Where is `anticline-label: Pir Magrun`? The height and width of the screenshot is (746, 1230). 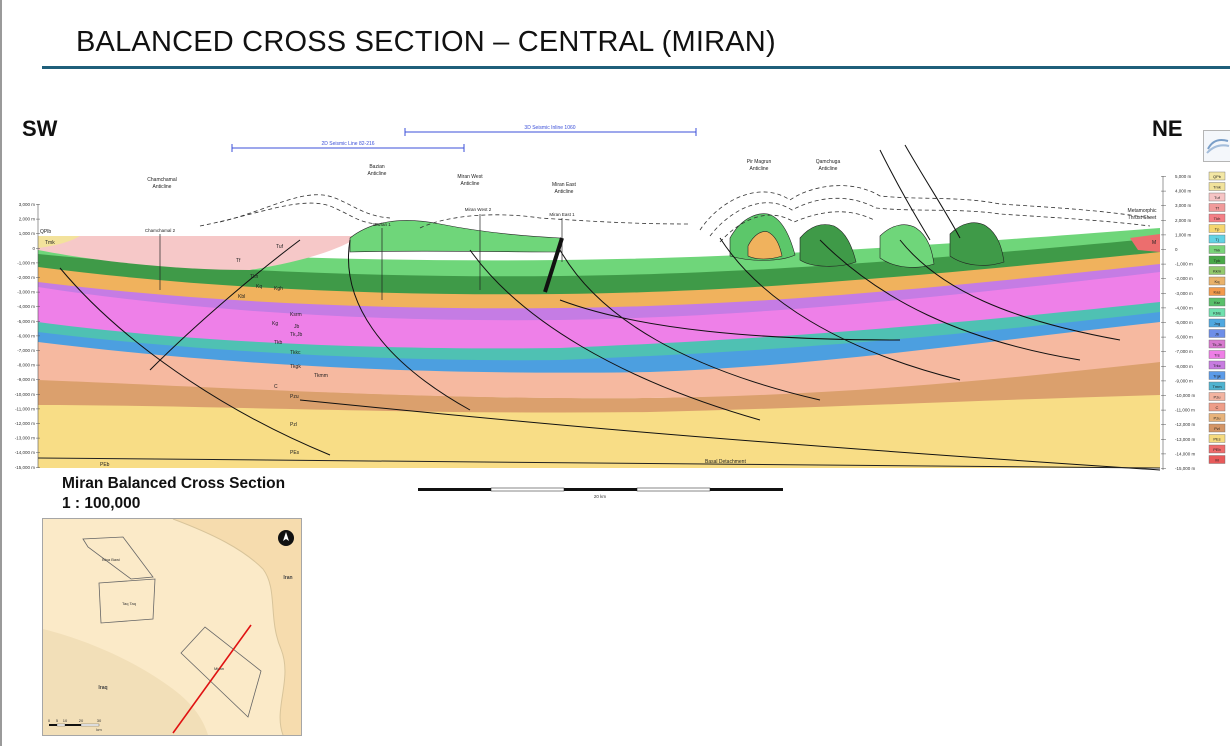 anticline-label: Pir Magrun is located at coordinates (759, 162).